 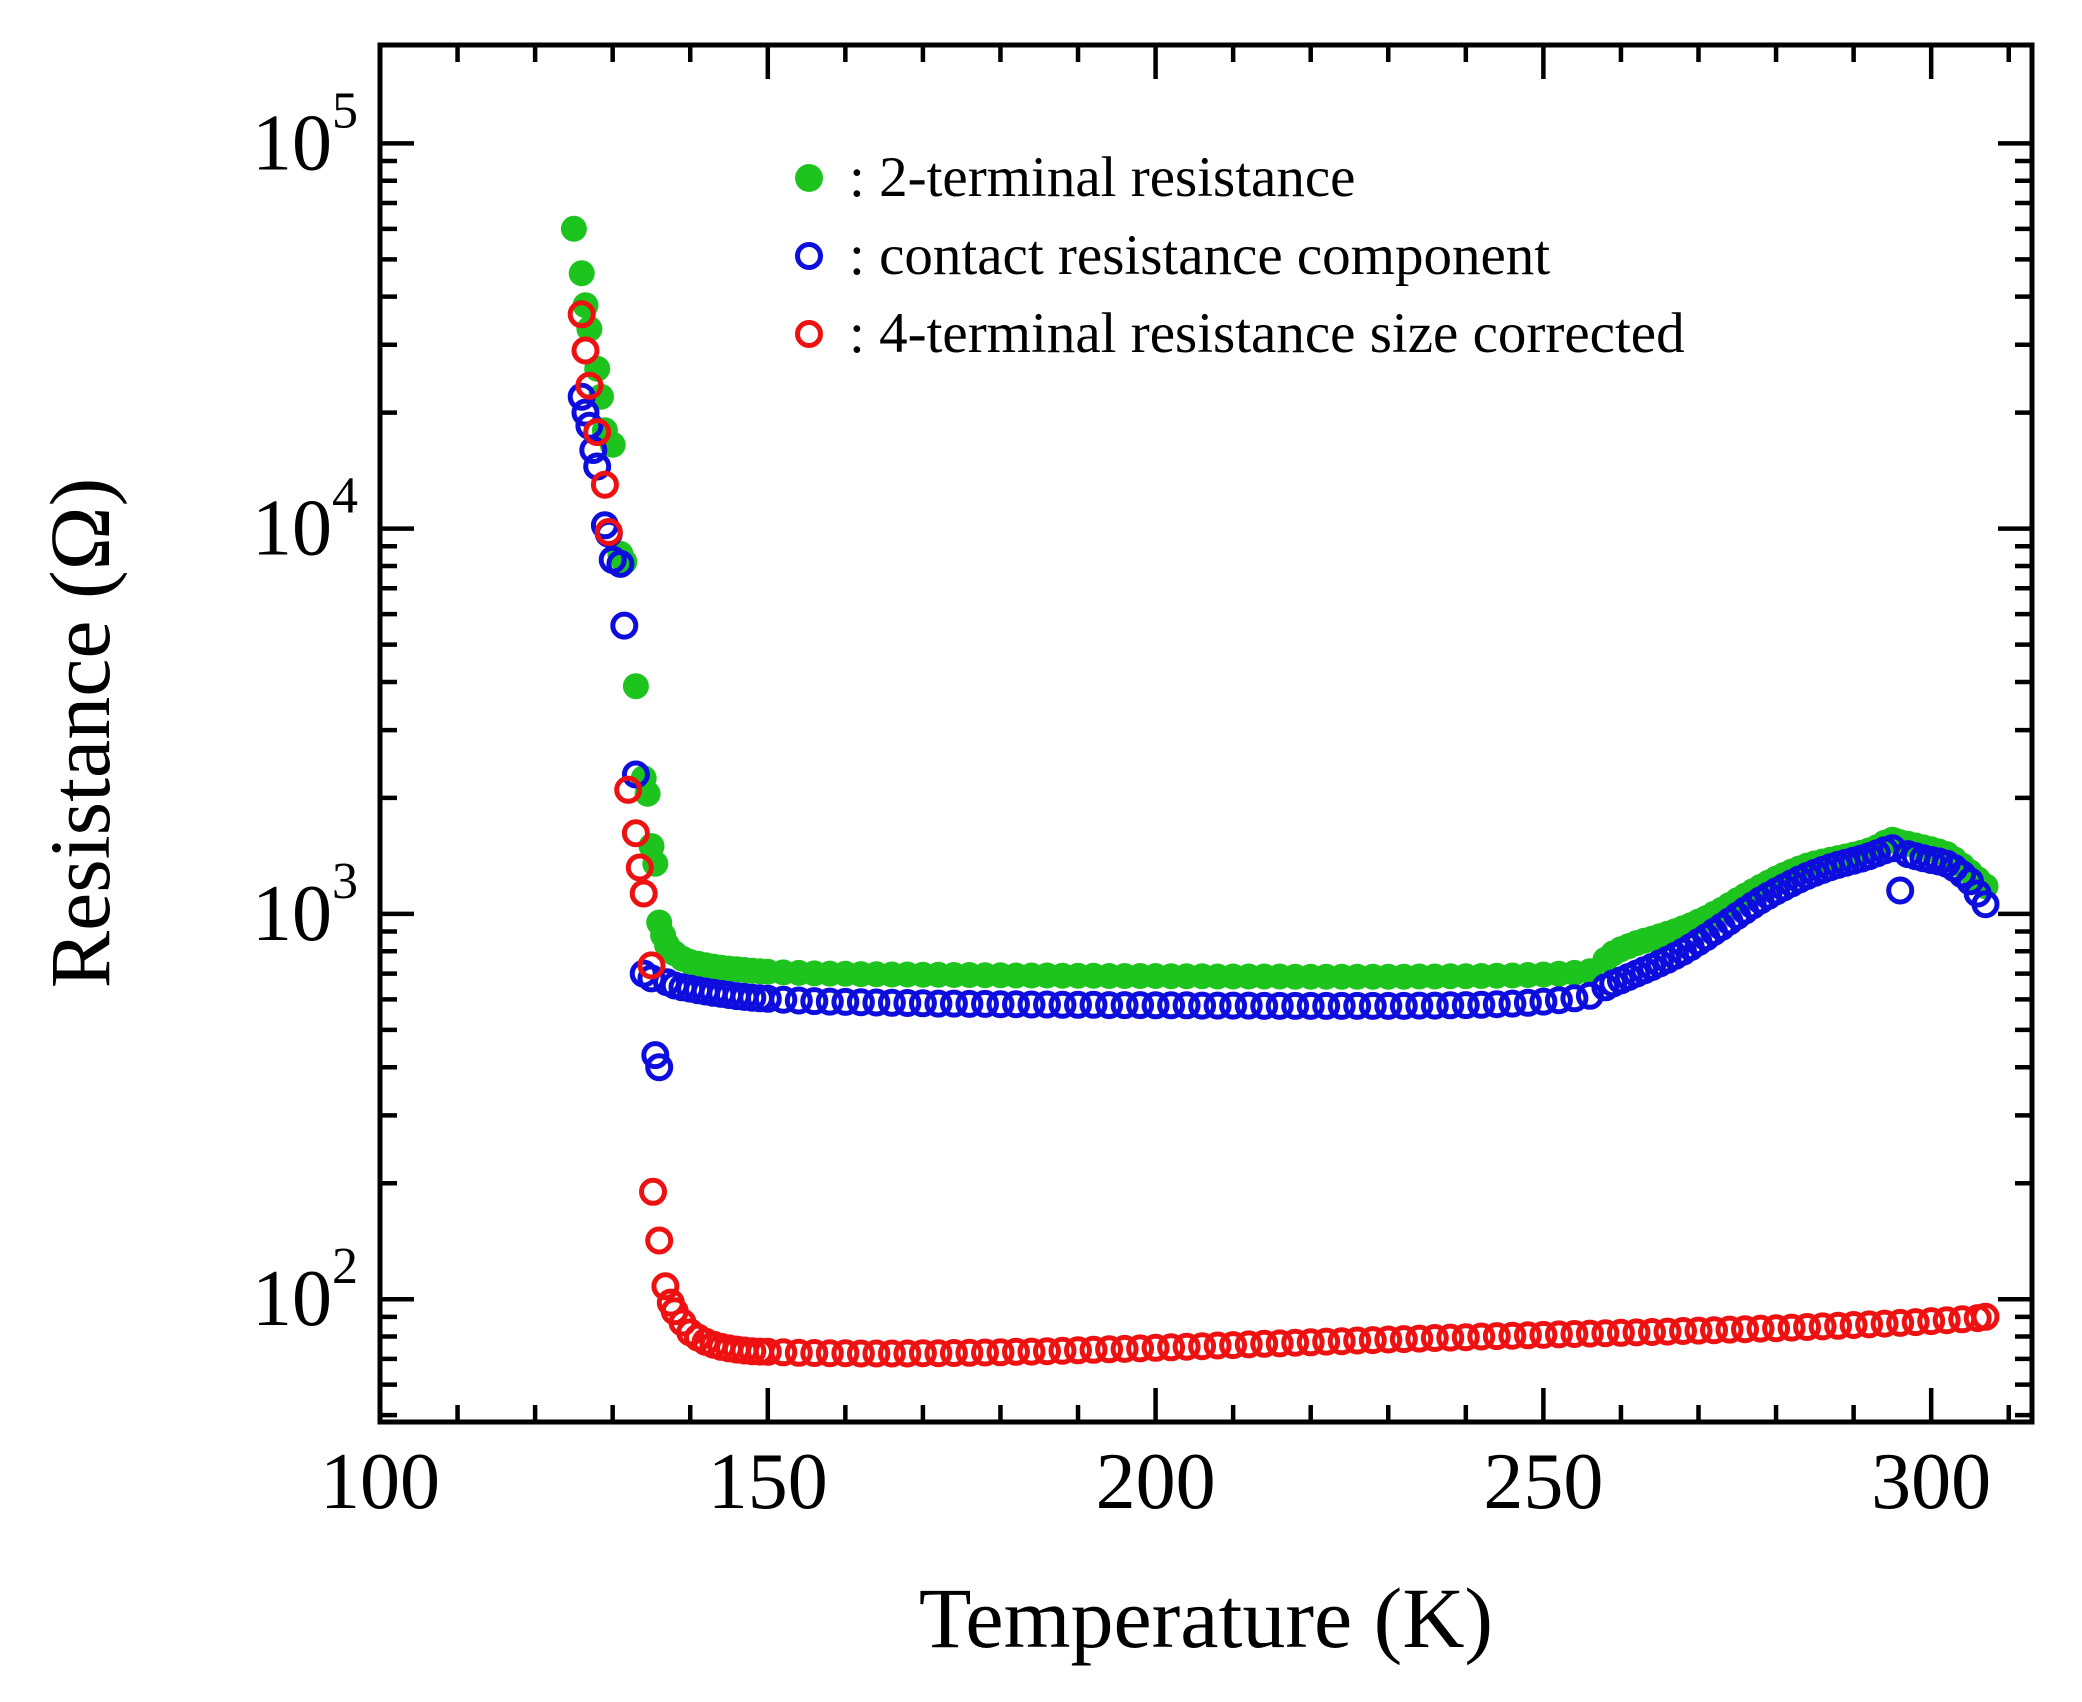 What do you see at coordinates (1200, 255) in the screenshot?
I see `legend-label: : contact resistance component` at bounding box center [1200, 255].